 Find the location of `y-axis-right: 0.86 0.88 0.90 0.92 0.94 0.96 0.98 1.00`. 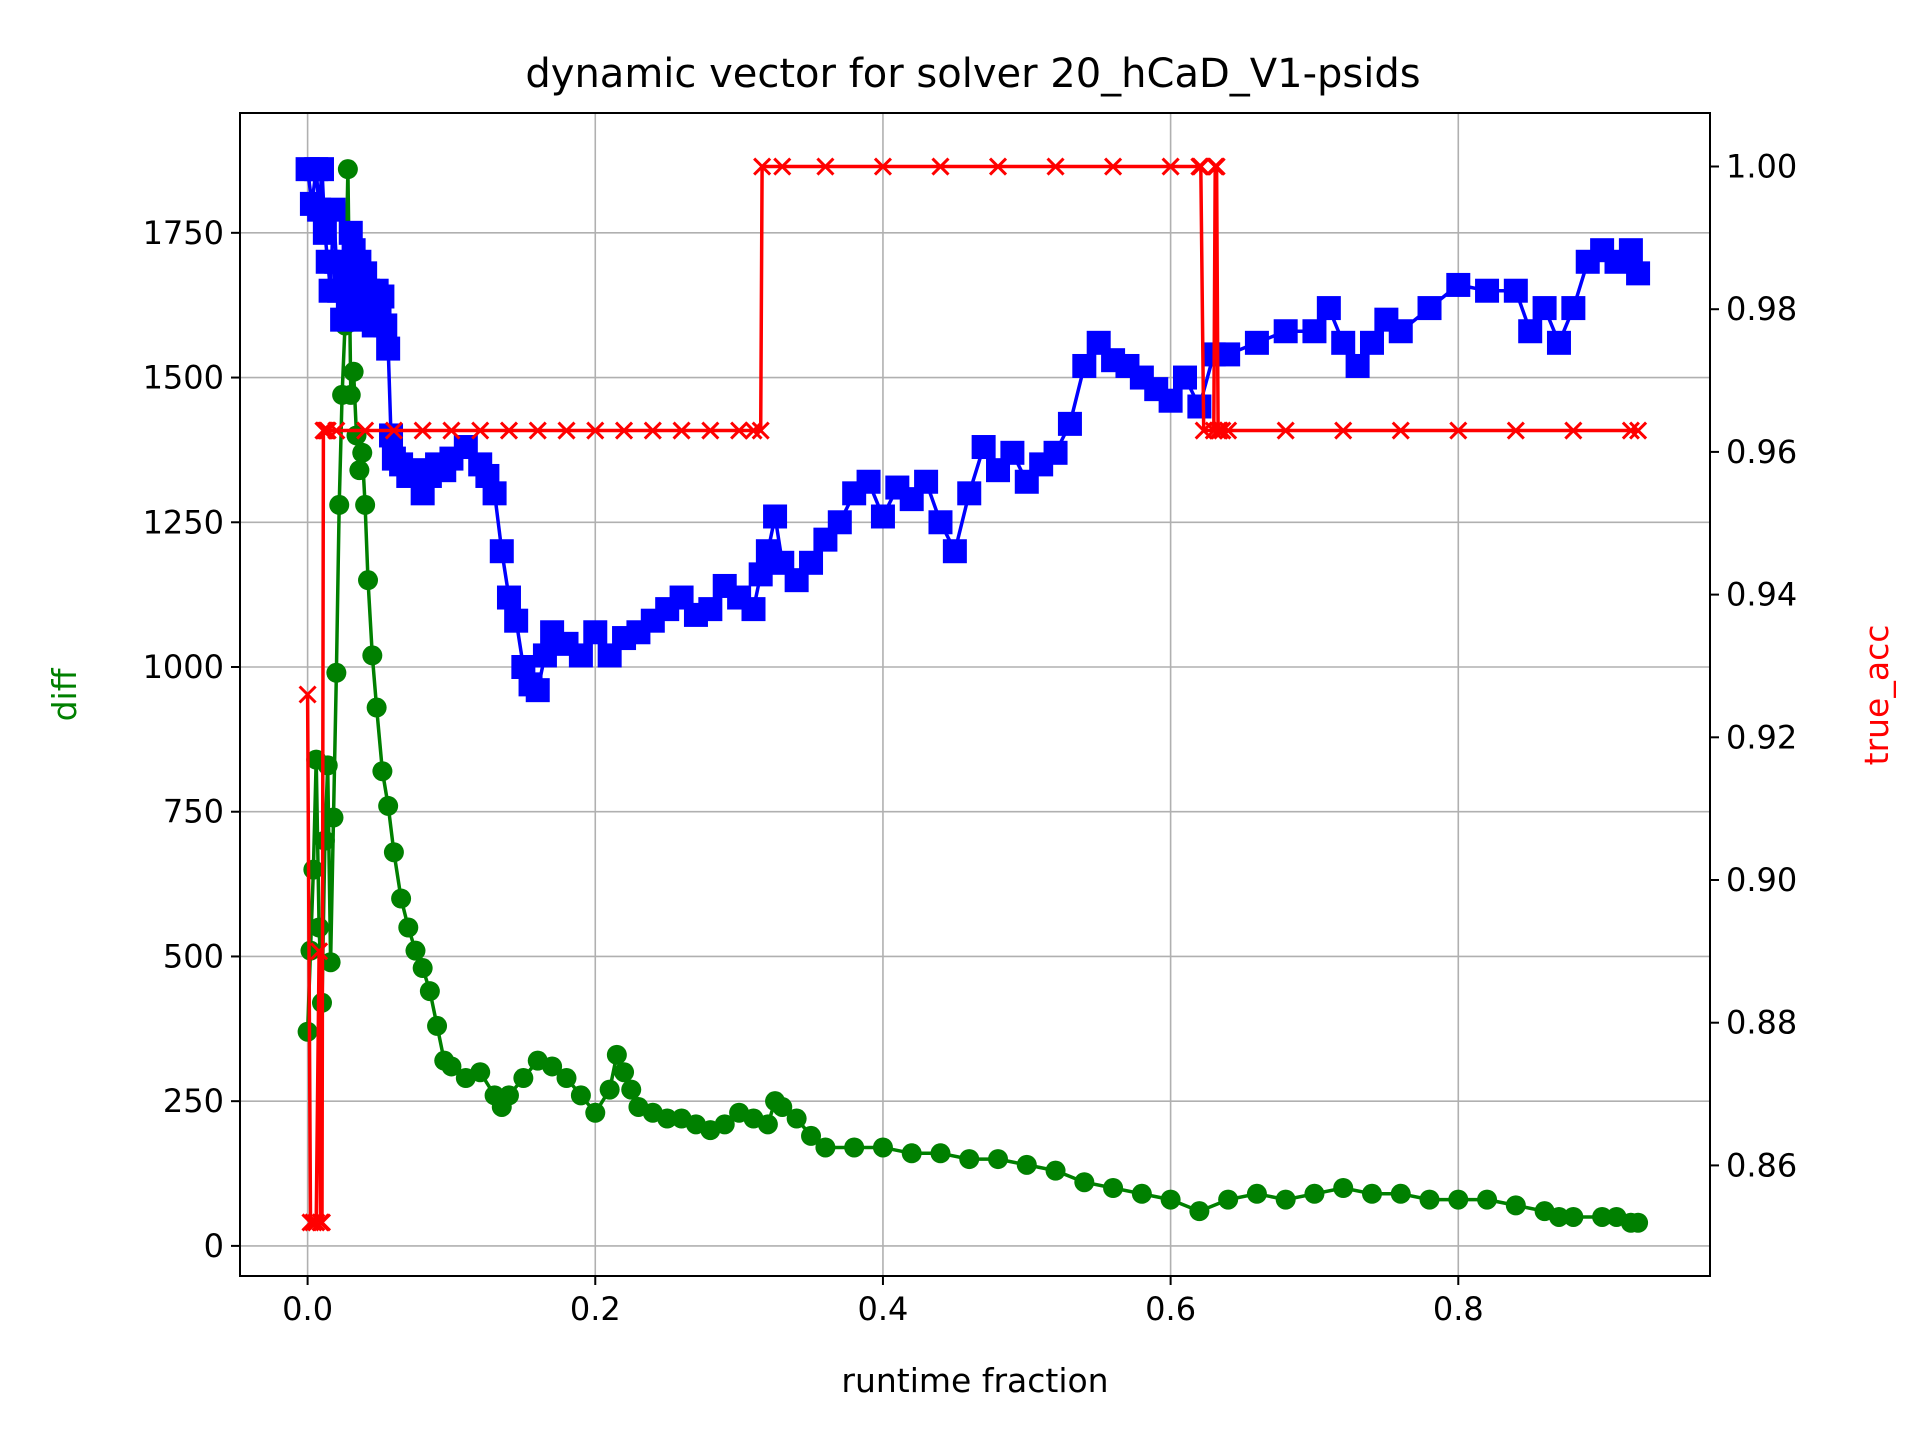

y-axis-right: 0.86 0.88 0.90 0.92 0.94 0.96 0.98 1.00 is located at coordinates (1753, 666).